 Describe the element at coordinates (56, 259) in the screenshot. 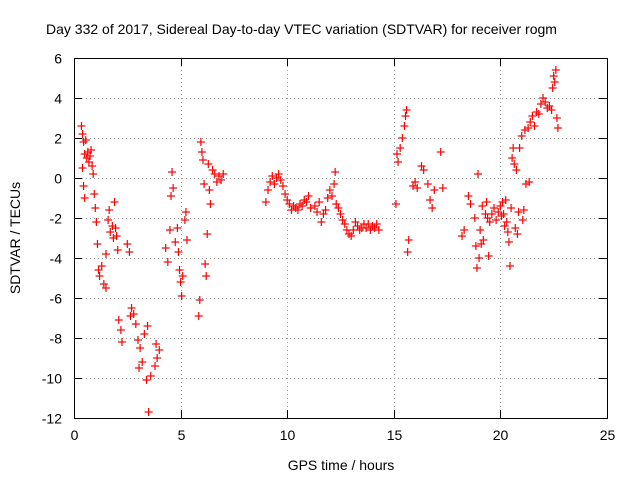

I see `y-tick-label: -4` at that location.